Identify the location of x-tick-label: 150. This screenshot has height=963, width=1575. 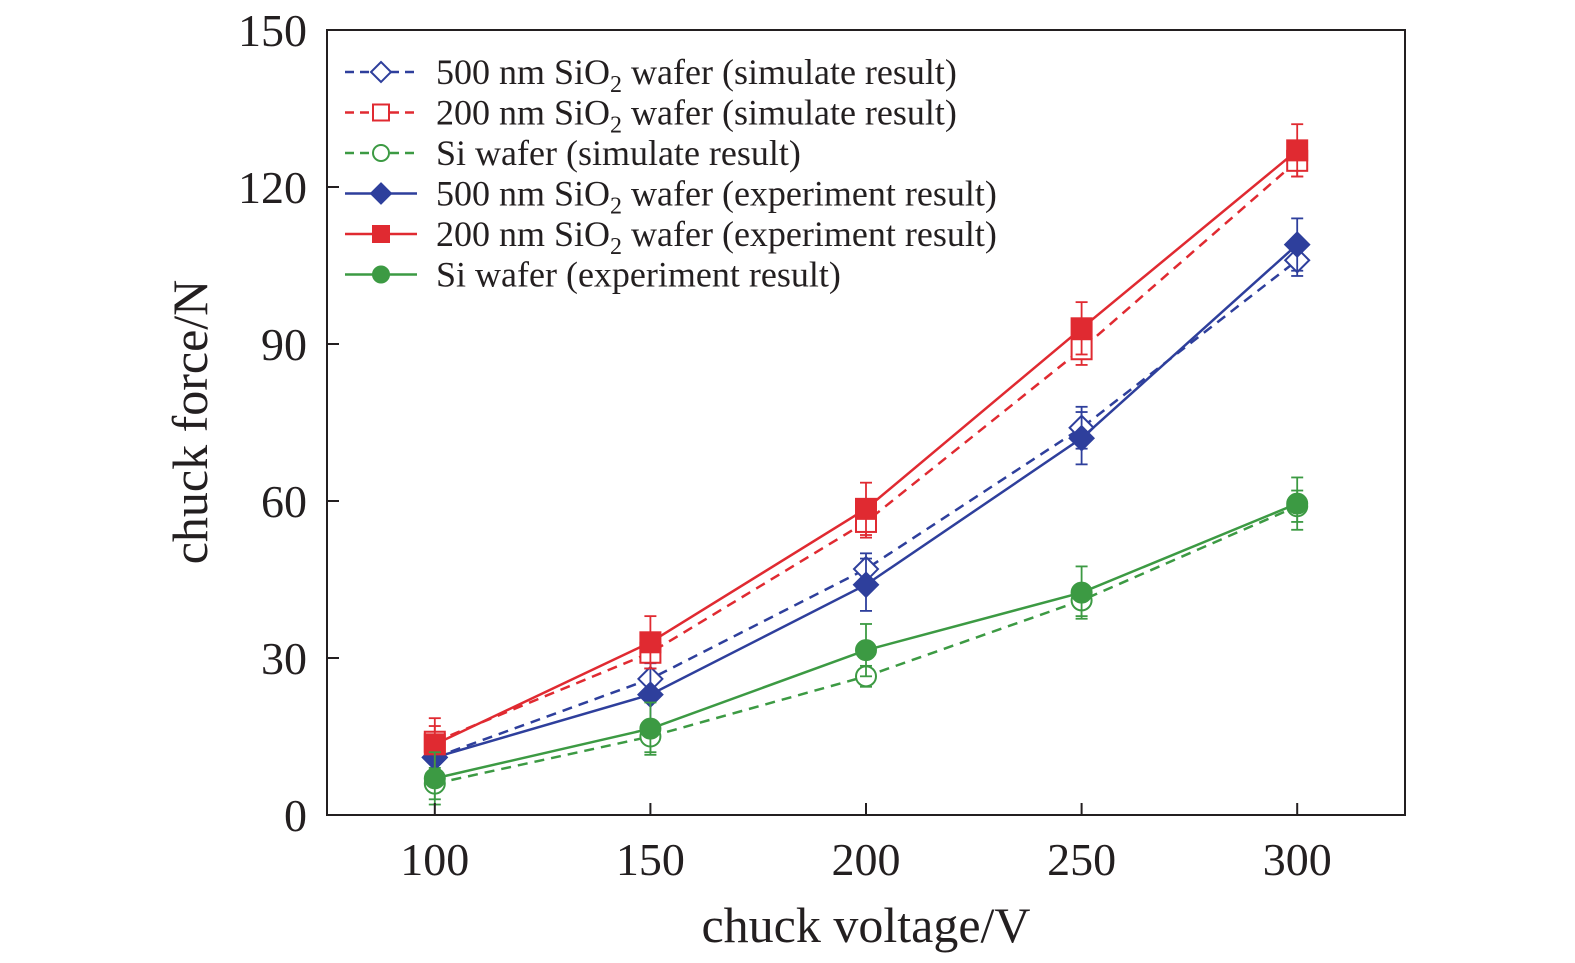
(650, 859).